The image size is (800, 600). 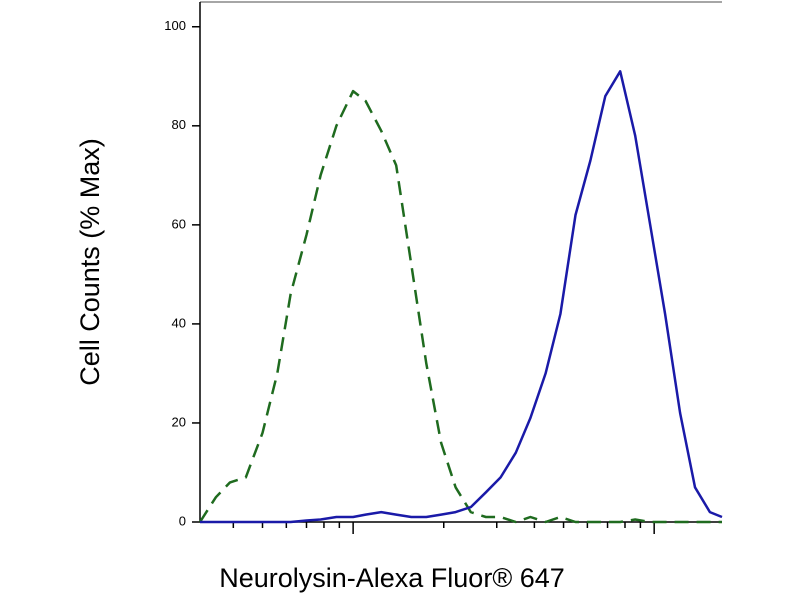 What do you see at coordinates (175, 25) in the screenshot?
I see `y-tick-label: 100` at bounding box center [175, 25].